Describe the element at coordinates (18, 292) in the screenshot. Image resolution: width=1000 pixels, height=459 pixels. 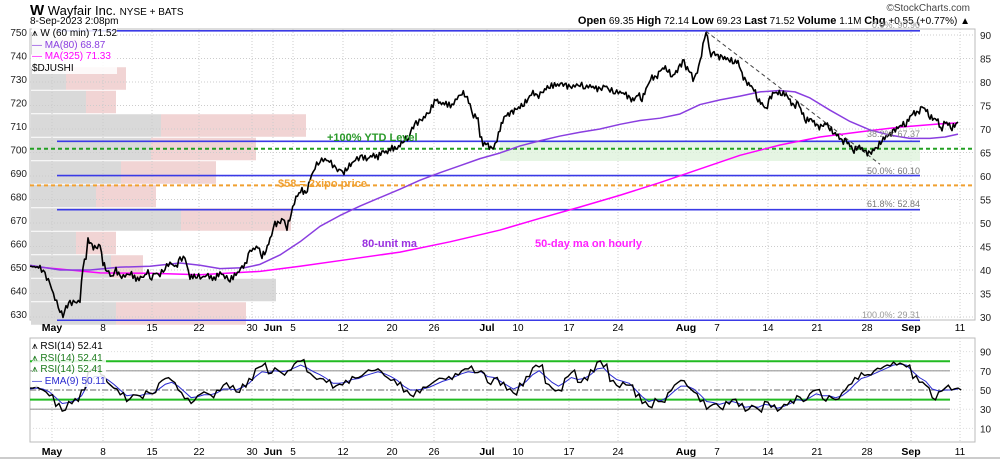
I see `left-axis-tick: 640` at that location.